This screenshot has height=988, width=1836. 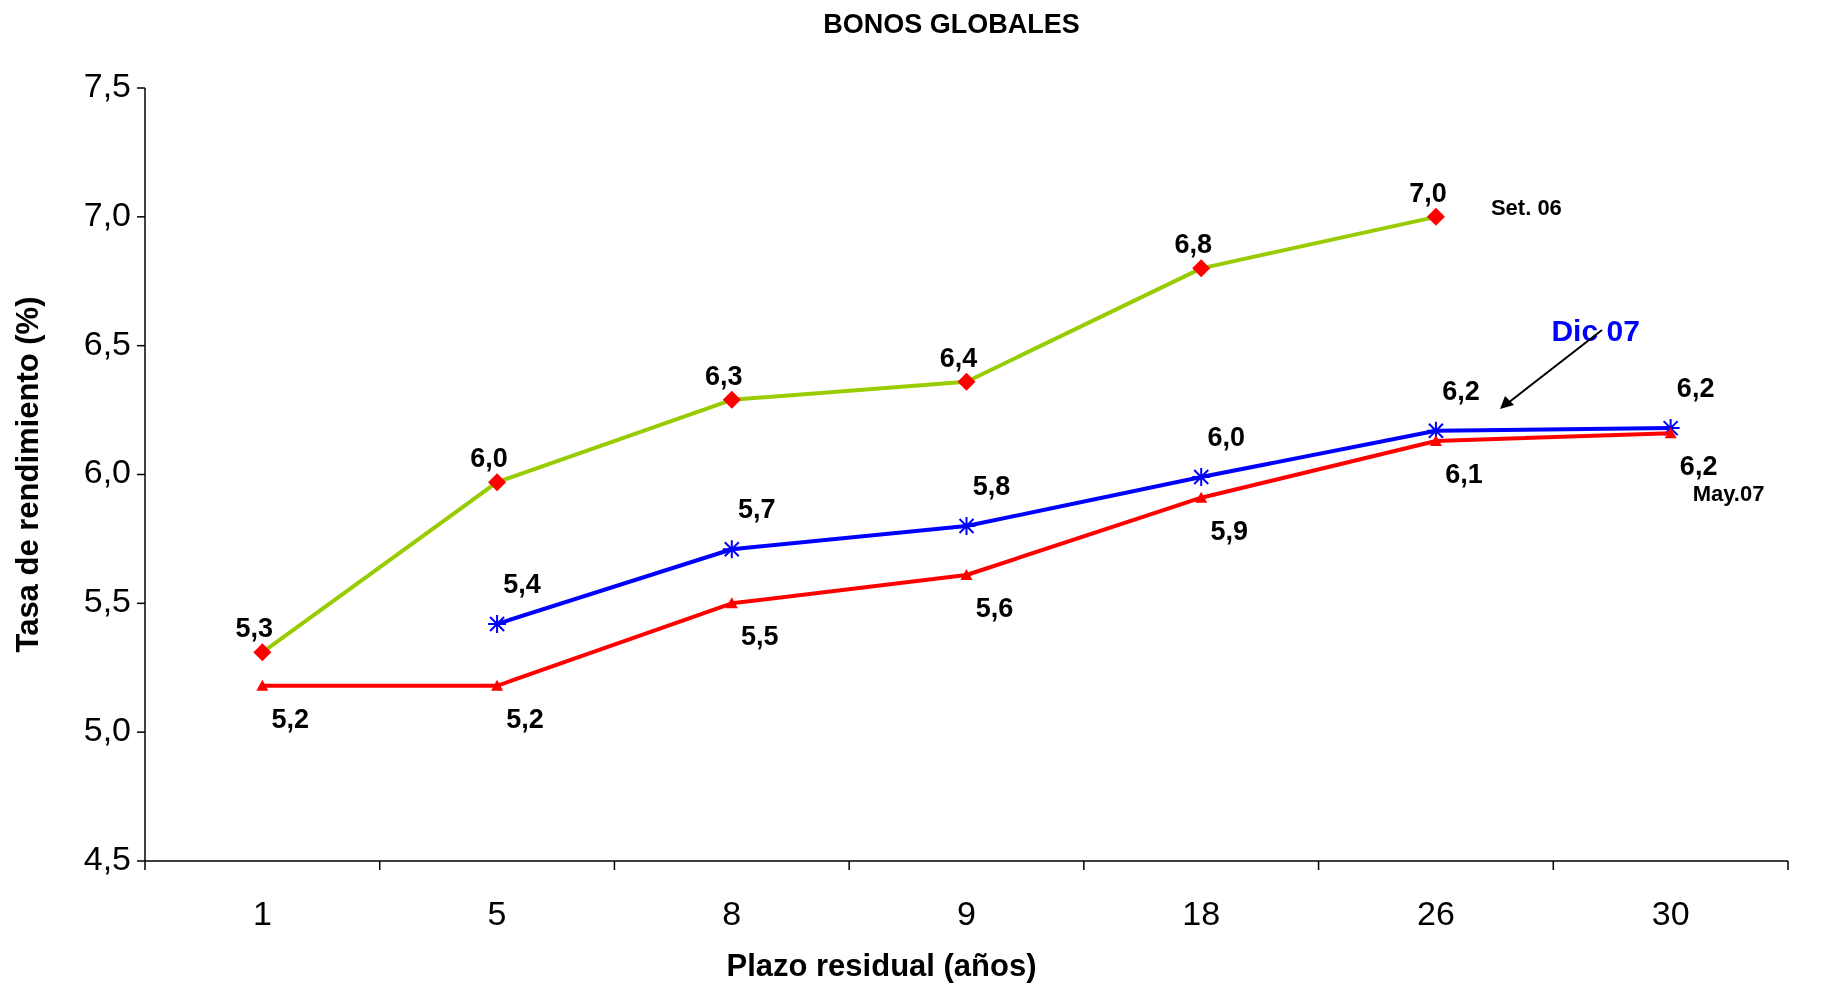 What do you see at coordinates (1670, 912) in the screenshot?
I see `x-tick-label: 30` at bounding box center [1670, 912].